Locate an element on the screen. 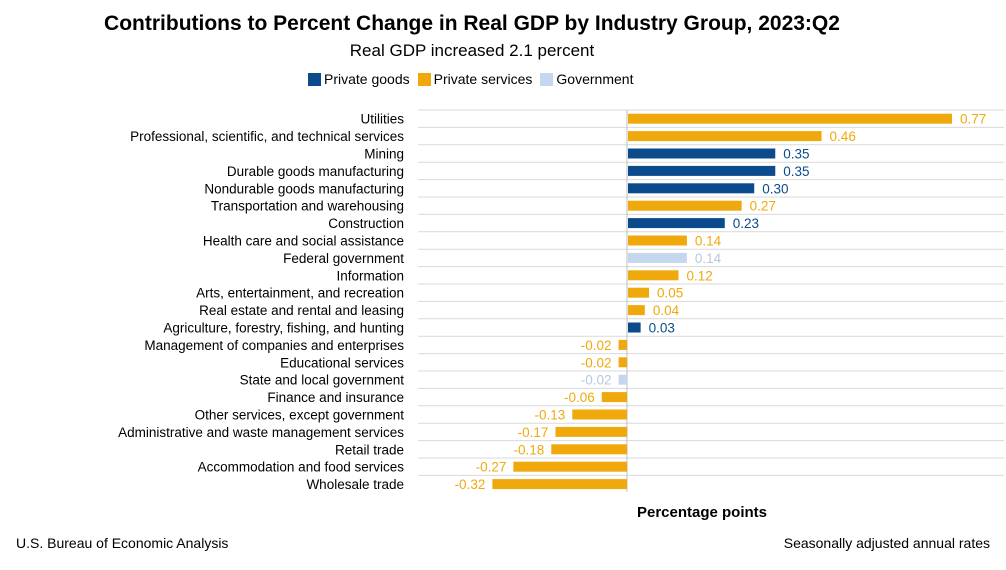 This screenshot has width=1006, height=570. value-label: 0.30 is located at coordinates (775, 188).